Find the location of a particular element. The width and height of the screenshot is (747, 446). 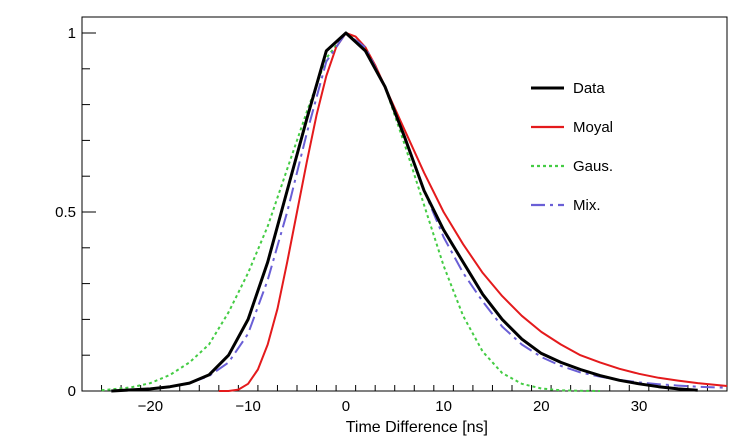

legend: Data Moyal Gaus. Mix. is located at coordinates (572, 147).